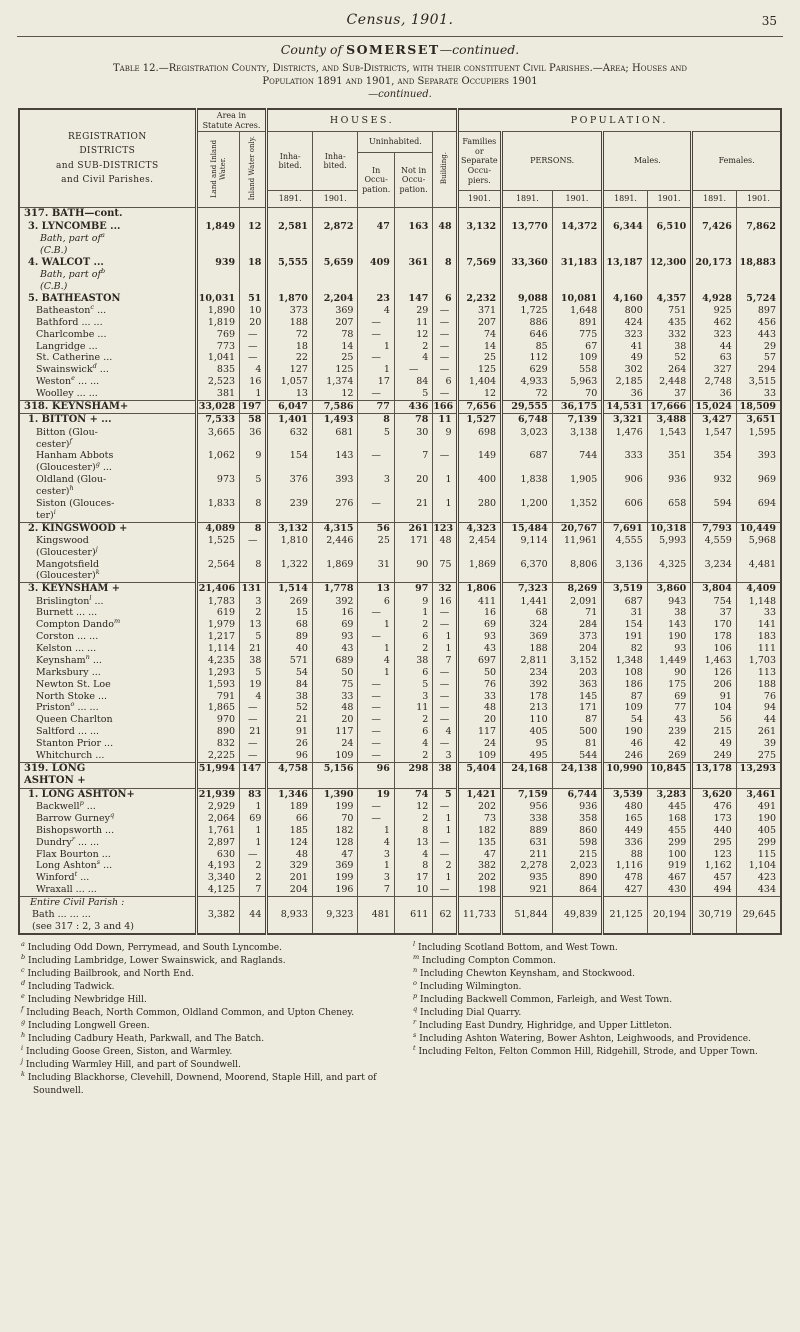 The width and height of the screenshot is (800, 1332). Describe the element at coordinates (624, 462) in the screenshot. I see `value-cell: 333` at that location.